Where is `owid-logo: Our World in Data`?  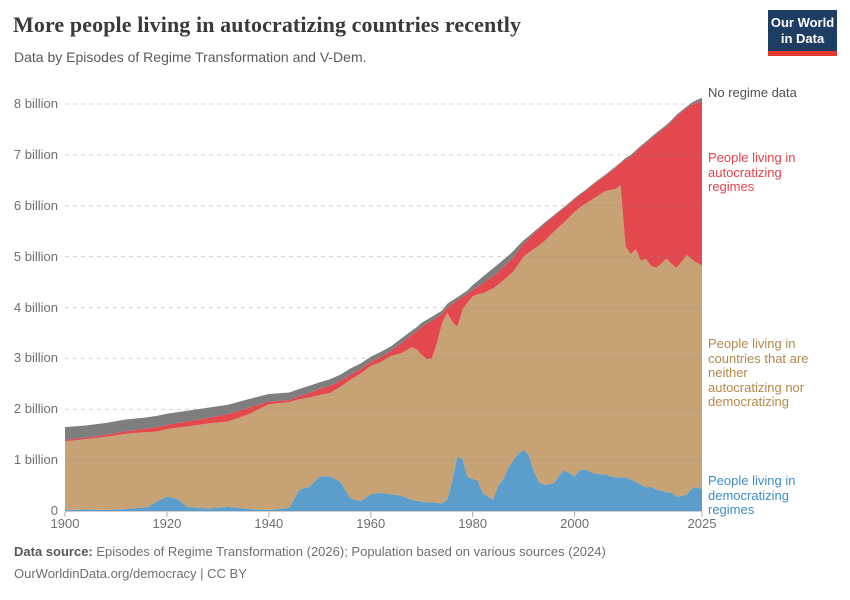 owid-logo: Our World in Data is located at coordinates (802, 33).